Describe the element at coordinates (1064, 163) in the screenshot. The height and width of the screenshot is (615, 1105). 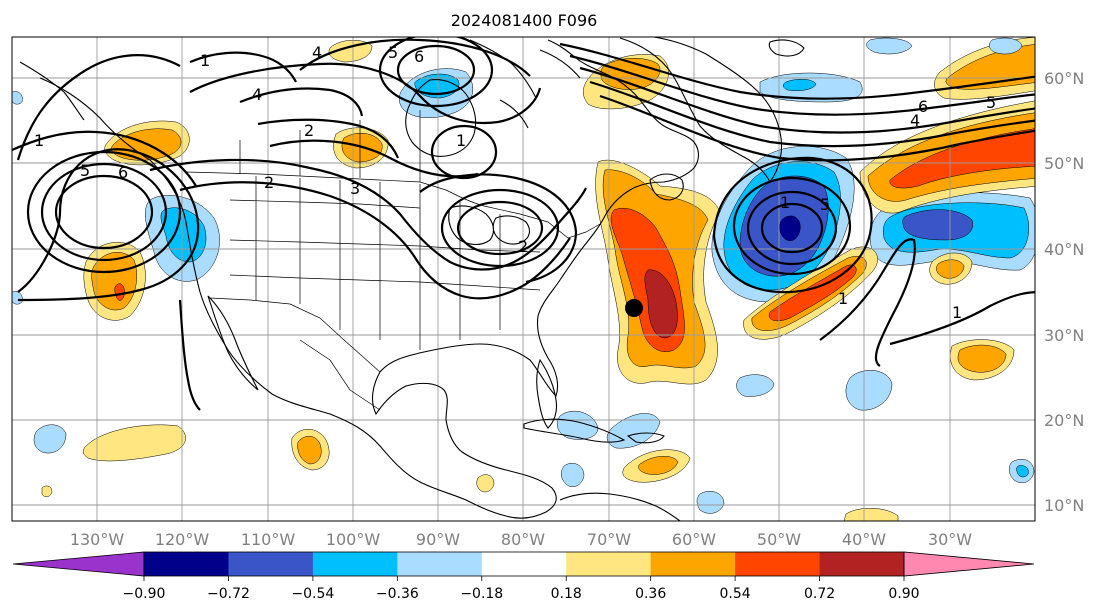
I see `lat-label: 50°N` at that location.